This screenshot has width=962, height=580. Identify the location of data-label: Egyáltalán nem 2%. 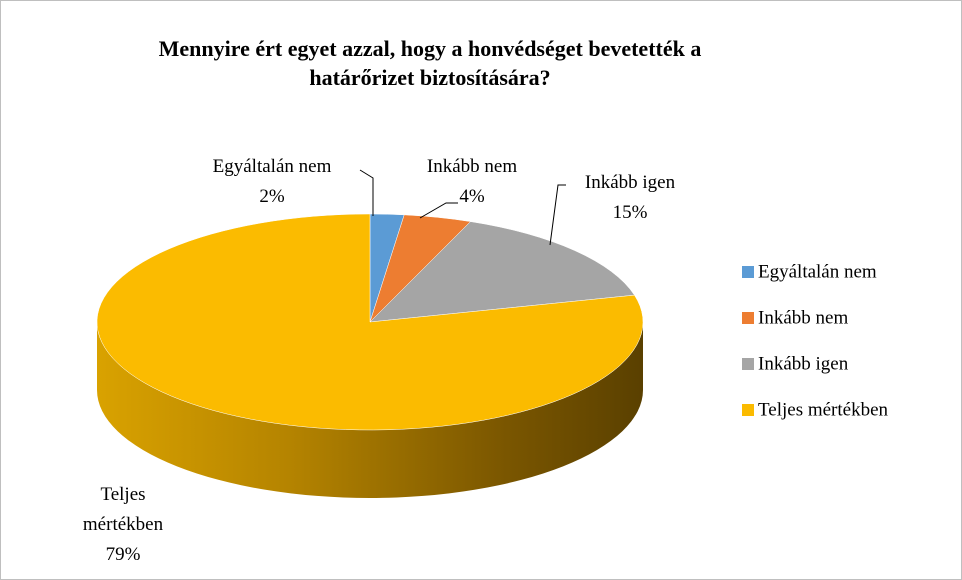
(272, 182).